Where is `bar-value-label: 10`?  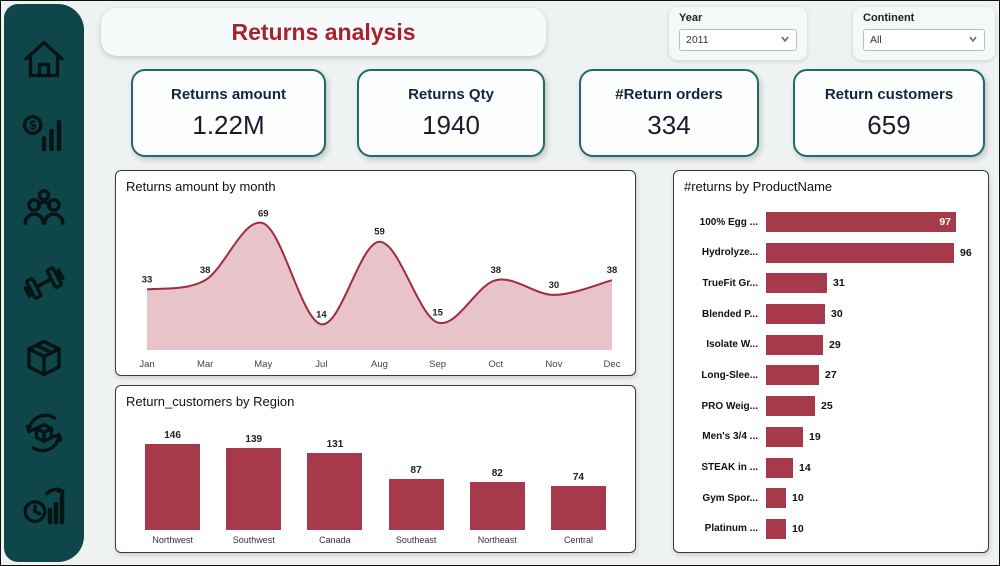
bar-value-label: 10 is located at coordinates (798, 498).